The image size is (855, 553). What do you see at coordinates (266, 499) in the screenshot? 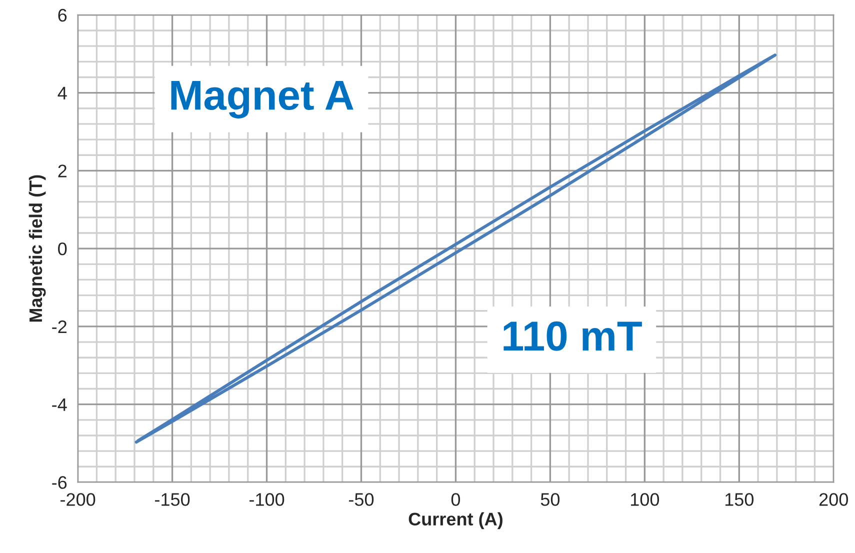
I see `x-tick-label: -100` at bounding box center [266, 499].